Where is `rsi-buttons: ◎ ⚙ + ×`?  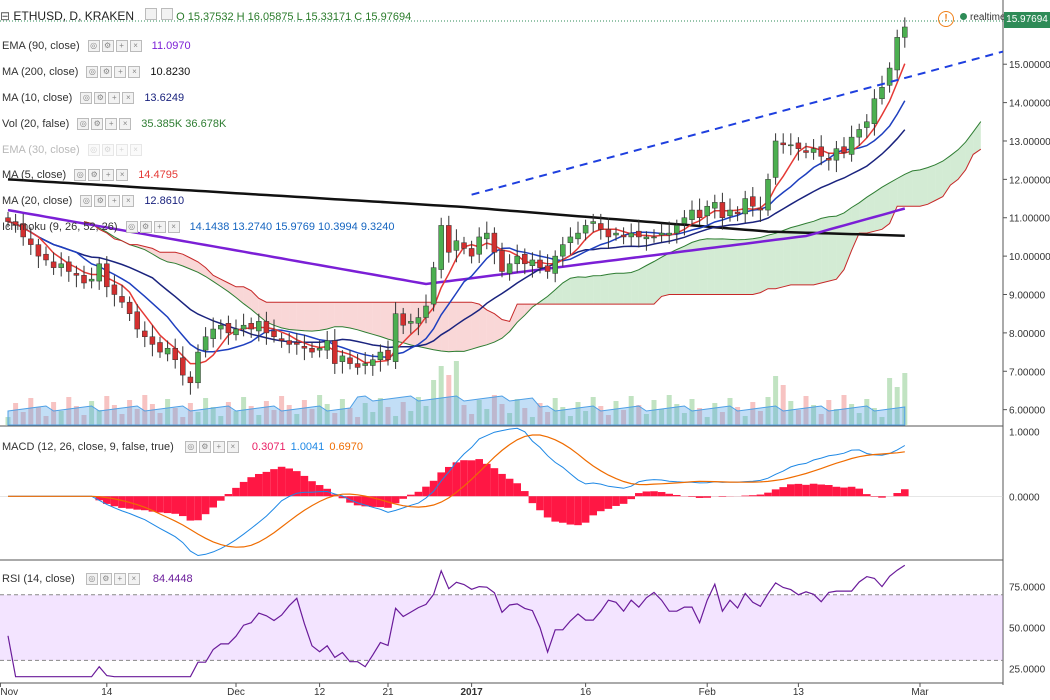 rsi-buttons: ◎ ⚙ + × is located at coordinates (113, 579).